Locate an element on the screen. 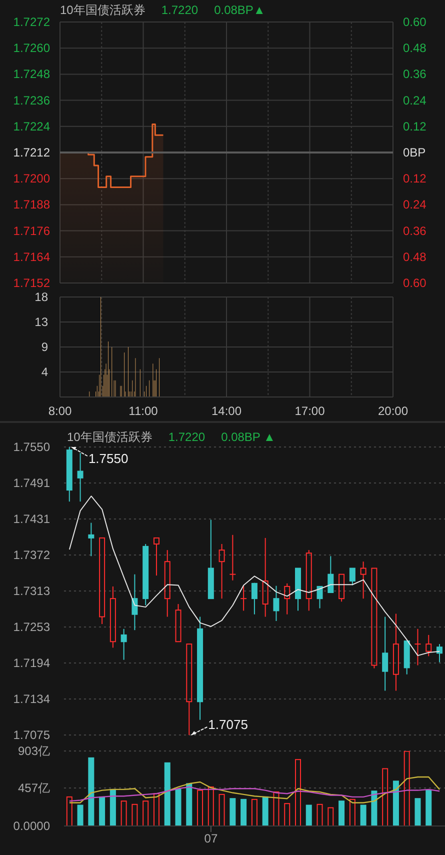 Image resolution: width=445 pixels, height=855 pixels. x-tick-label: 07 is located at coordinates (211, 839).